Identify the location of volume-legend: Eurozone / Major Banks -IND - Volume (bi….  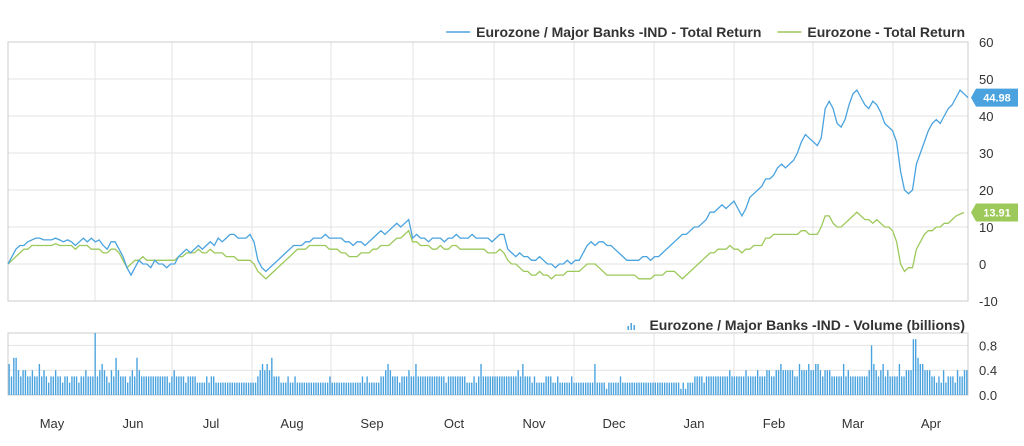
(796, 325).